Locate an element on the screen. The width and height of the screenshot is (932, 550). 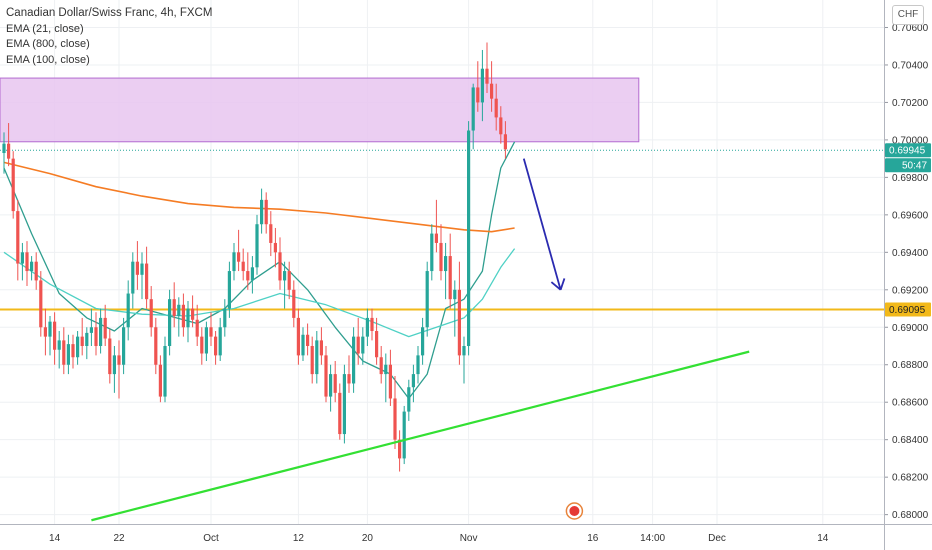
time-tick-label: Nov is located at coordinates (469, 538).